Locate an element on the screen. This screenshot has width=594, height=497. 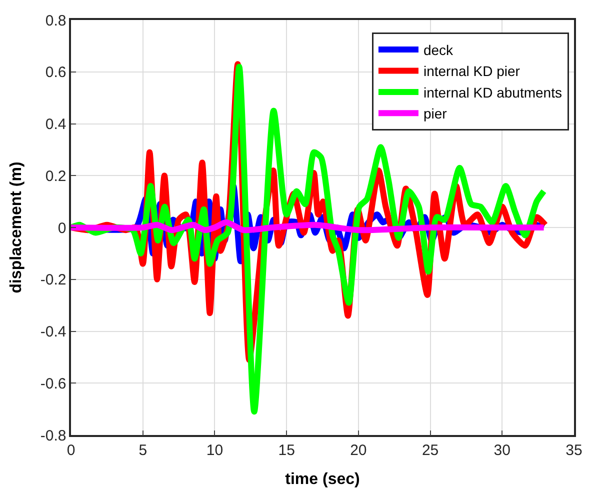
legend-label: pier is located at coordinates (435, 114).